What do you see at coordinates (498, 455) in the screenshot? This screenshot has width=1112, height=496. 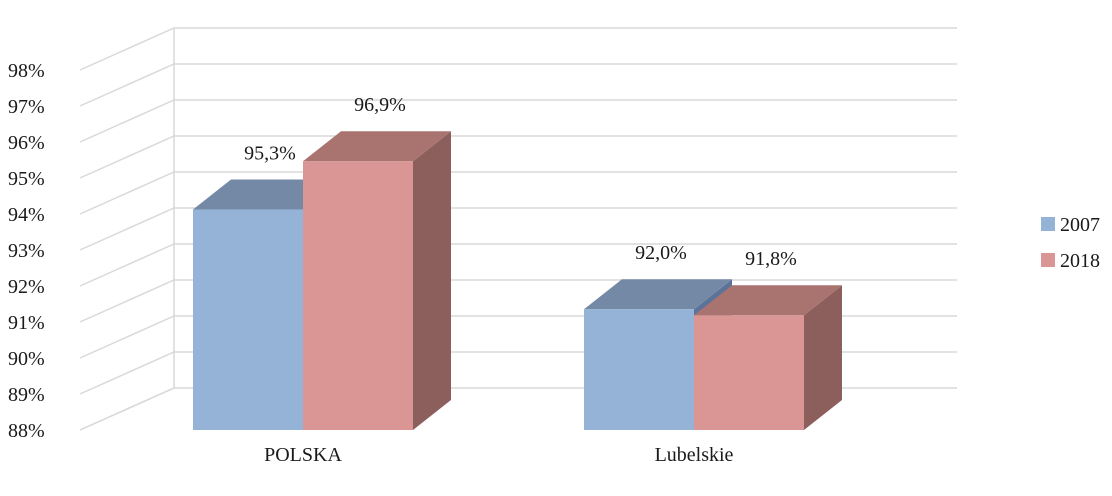 I see `x-axis: POLSKA Lubelskie` at bounding box center [498, 455].